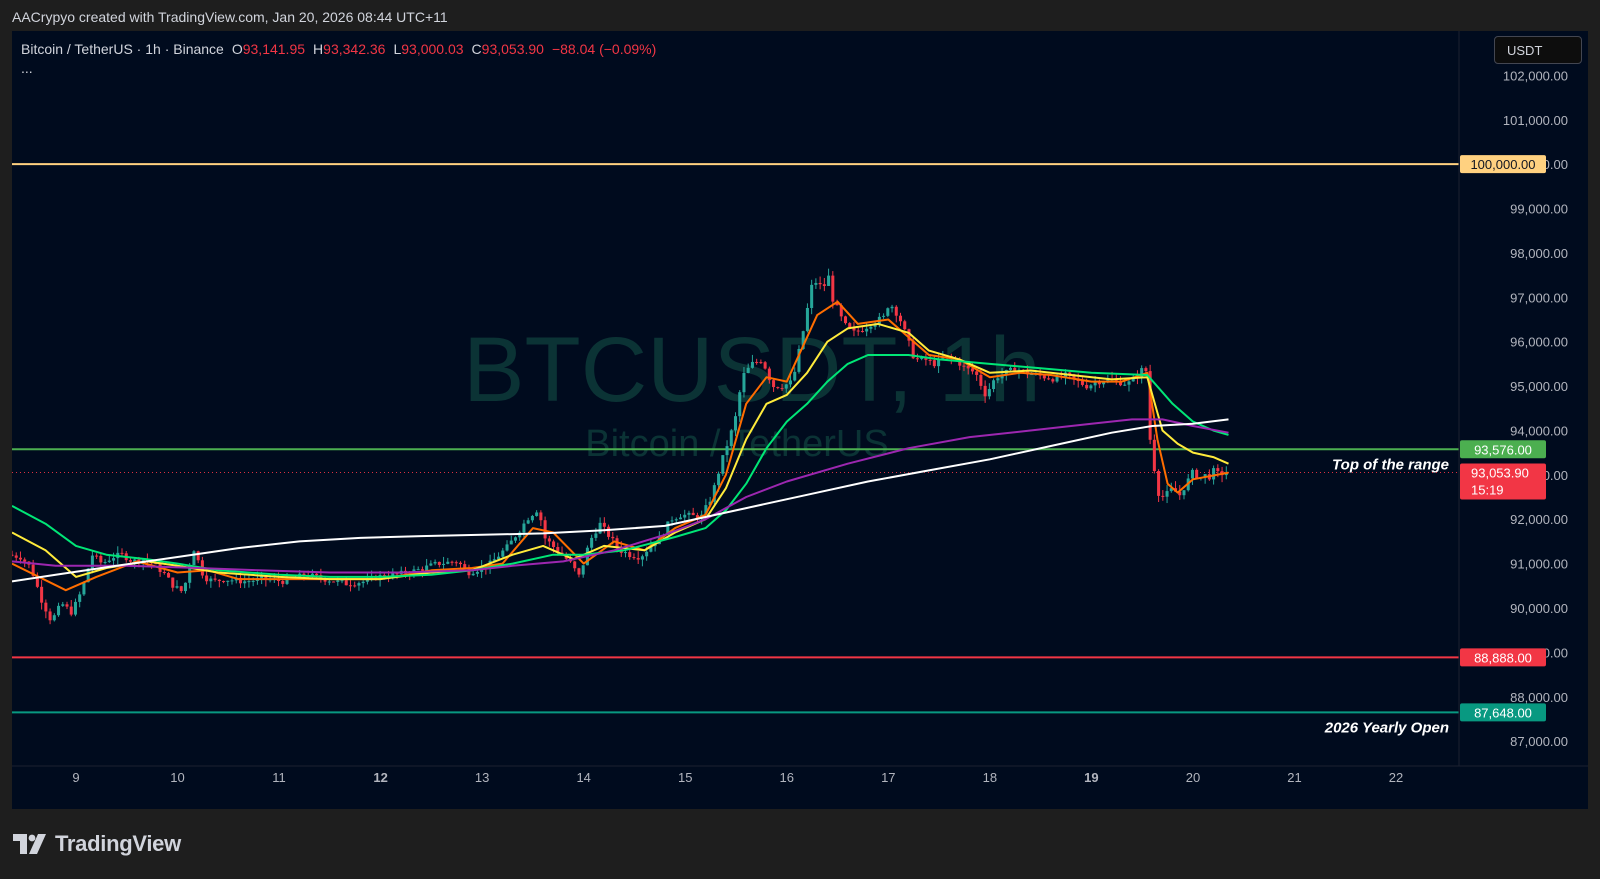 The width and height of the screenshot is (1600, 879). I want to click on tradingview-logo: TradingView, so click(97, 844).